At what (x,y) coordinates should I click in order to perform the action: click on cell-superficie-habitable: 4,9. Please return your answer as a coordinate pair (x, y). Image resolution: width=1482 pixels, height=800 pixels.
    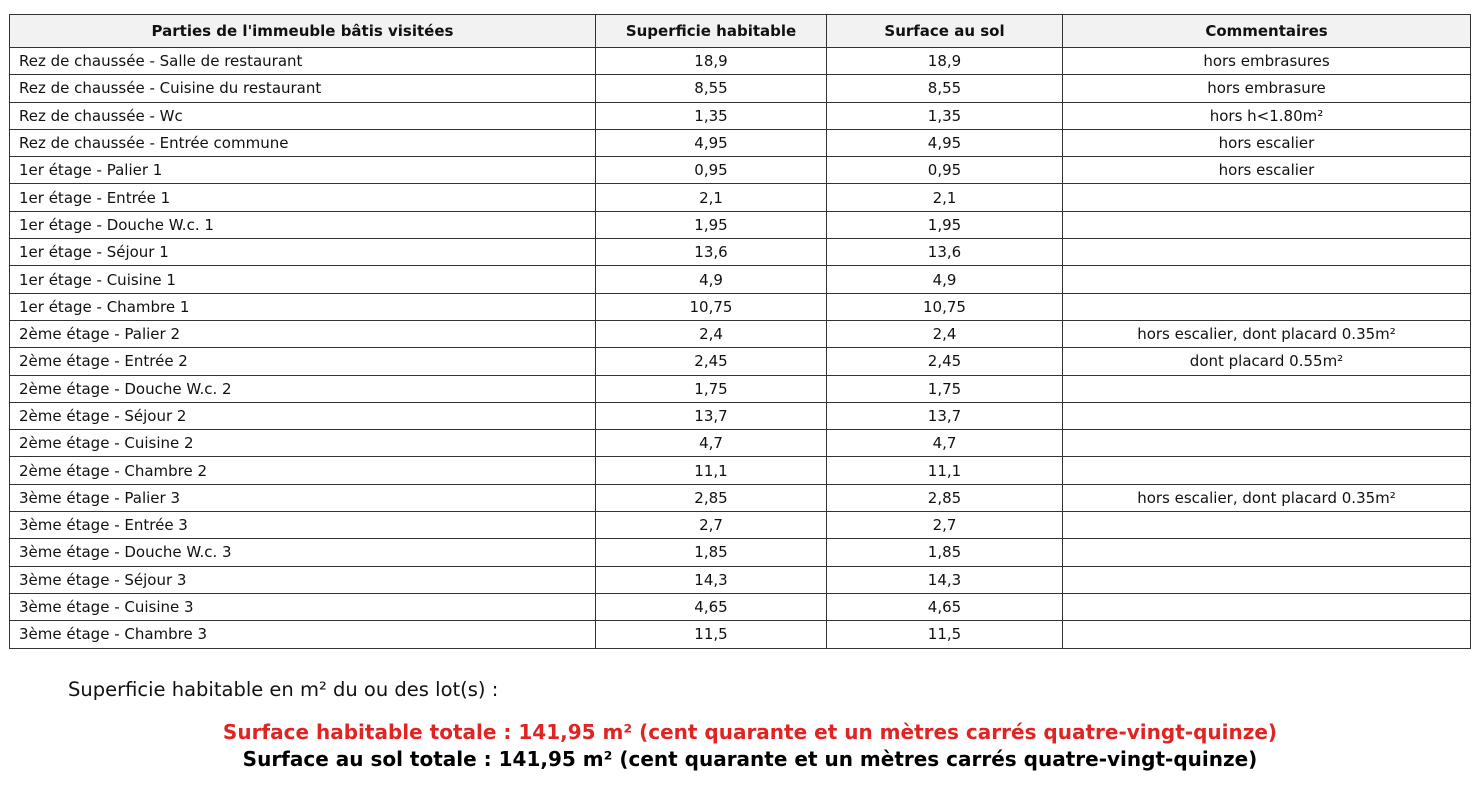
    Looking at the image, I should click on (711, 279).